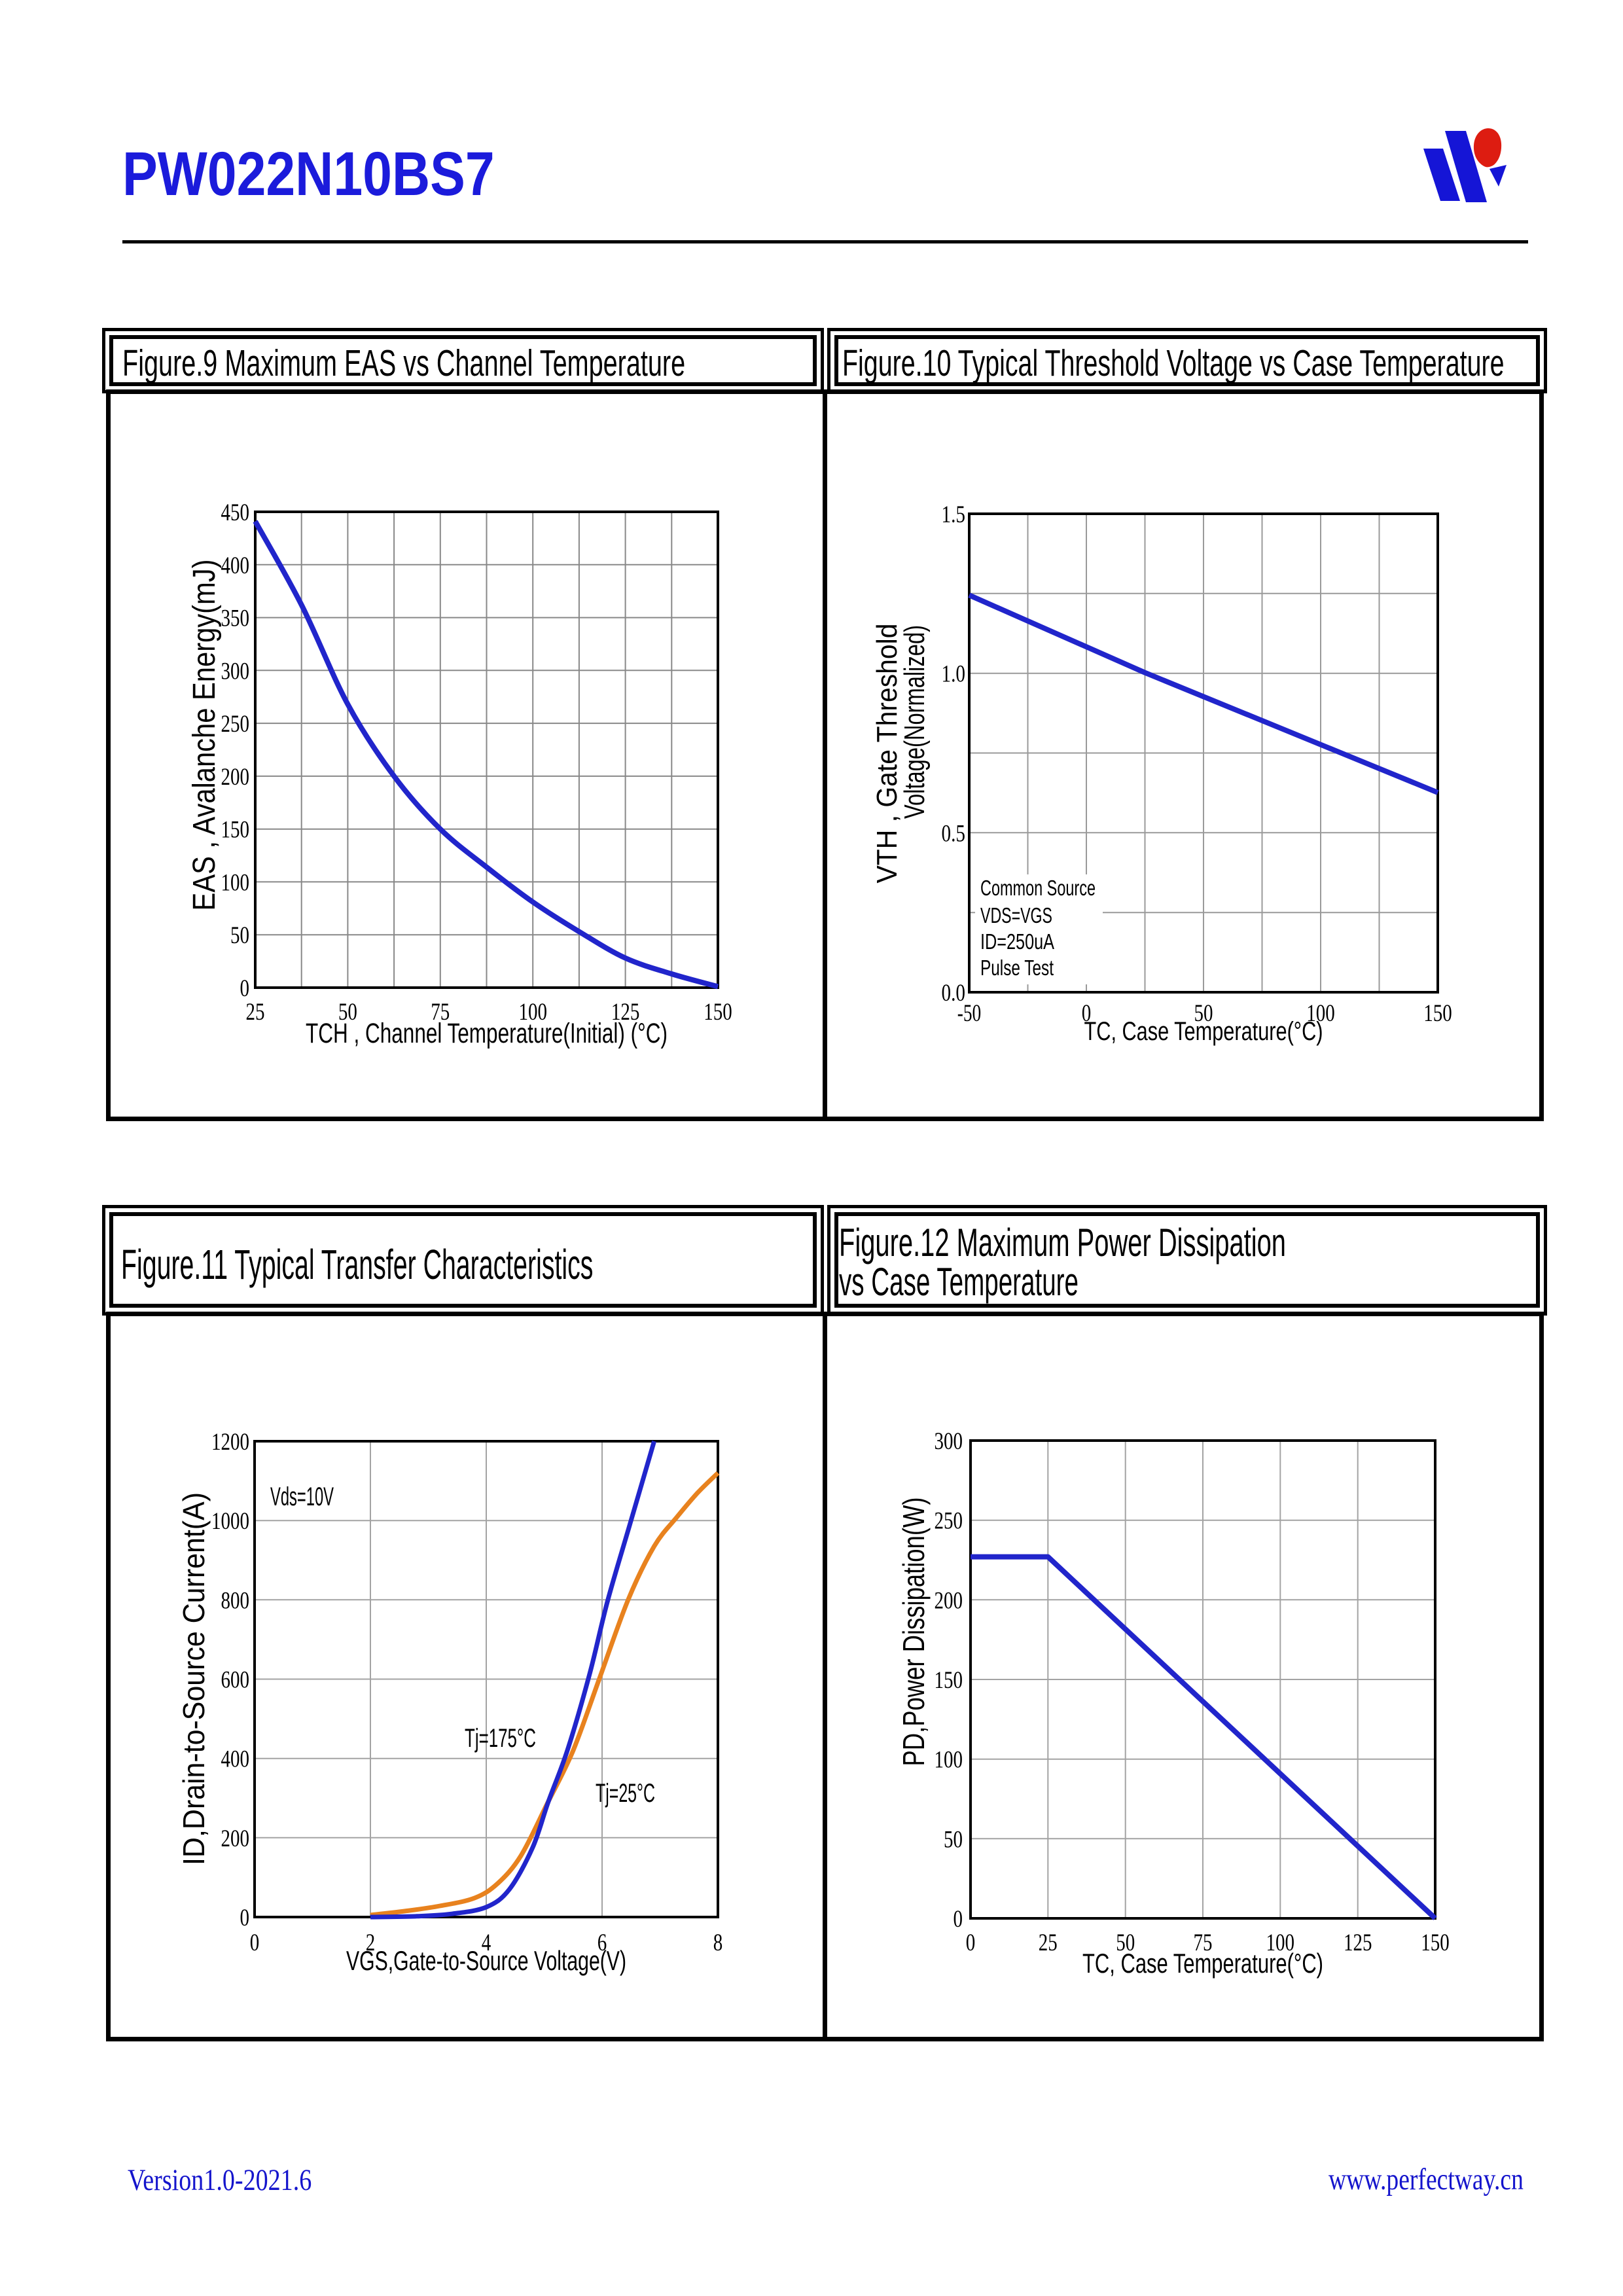 Image resolution: width=1623 pixels, height=2296 pixels. What do you see at coordinates (205, 735) in the screenshot?
I see `svg-text: EAS , Avalanche Energy(mJ)` at bounding box center [205, 735].